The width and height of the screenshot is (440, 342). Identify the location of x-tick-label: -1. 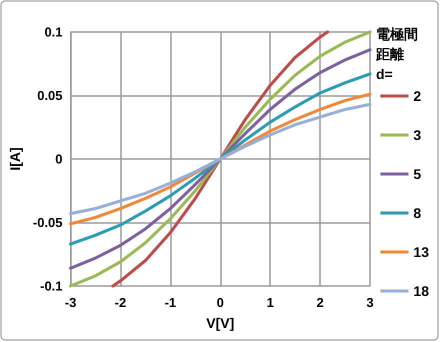
(170, 302).